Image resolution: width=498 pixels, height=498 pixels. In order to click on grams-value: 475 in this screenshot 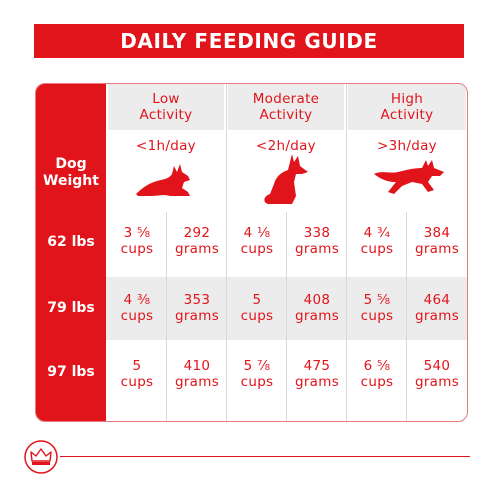, I will do `click(317, 366)`.